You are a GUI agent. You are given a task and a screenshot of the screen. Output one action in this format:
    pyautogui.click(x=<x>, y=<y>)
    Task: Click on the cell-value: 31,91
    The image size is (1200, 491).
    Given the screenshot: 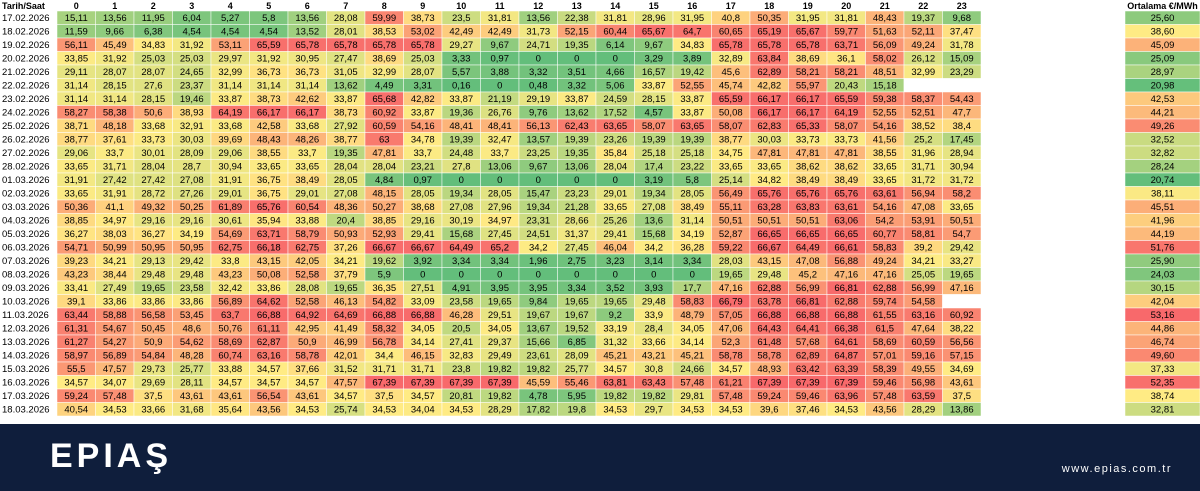 What is the action you would take?
    pyautogui.click(x=76, y=180)
    